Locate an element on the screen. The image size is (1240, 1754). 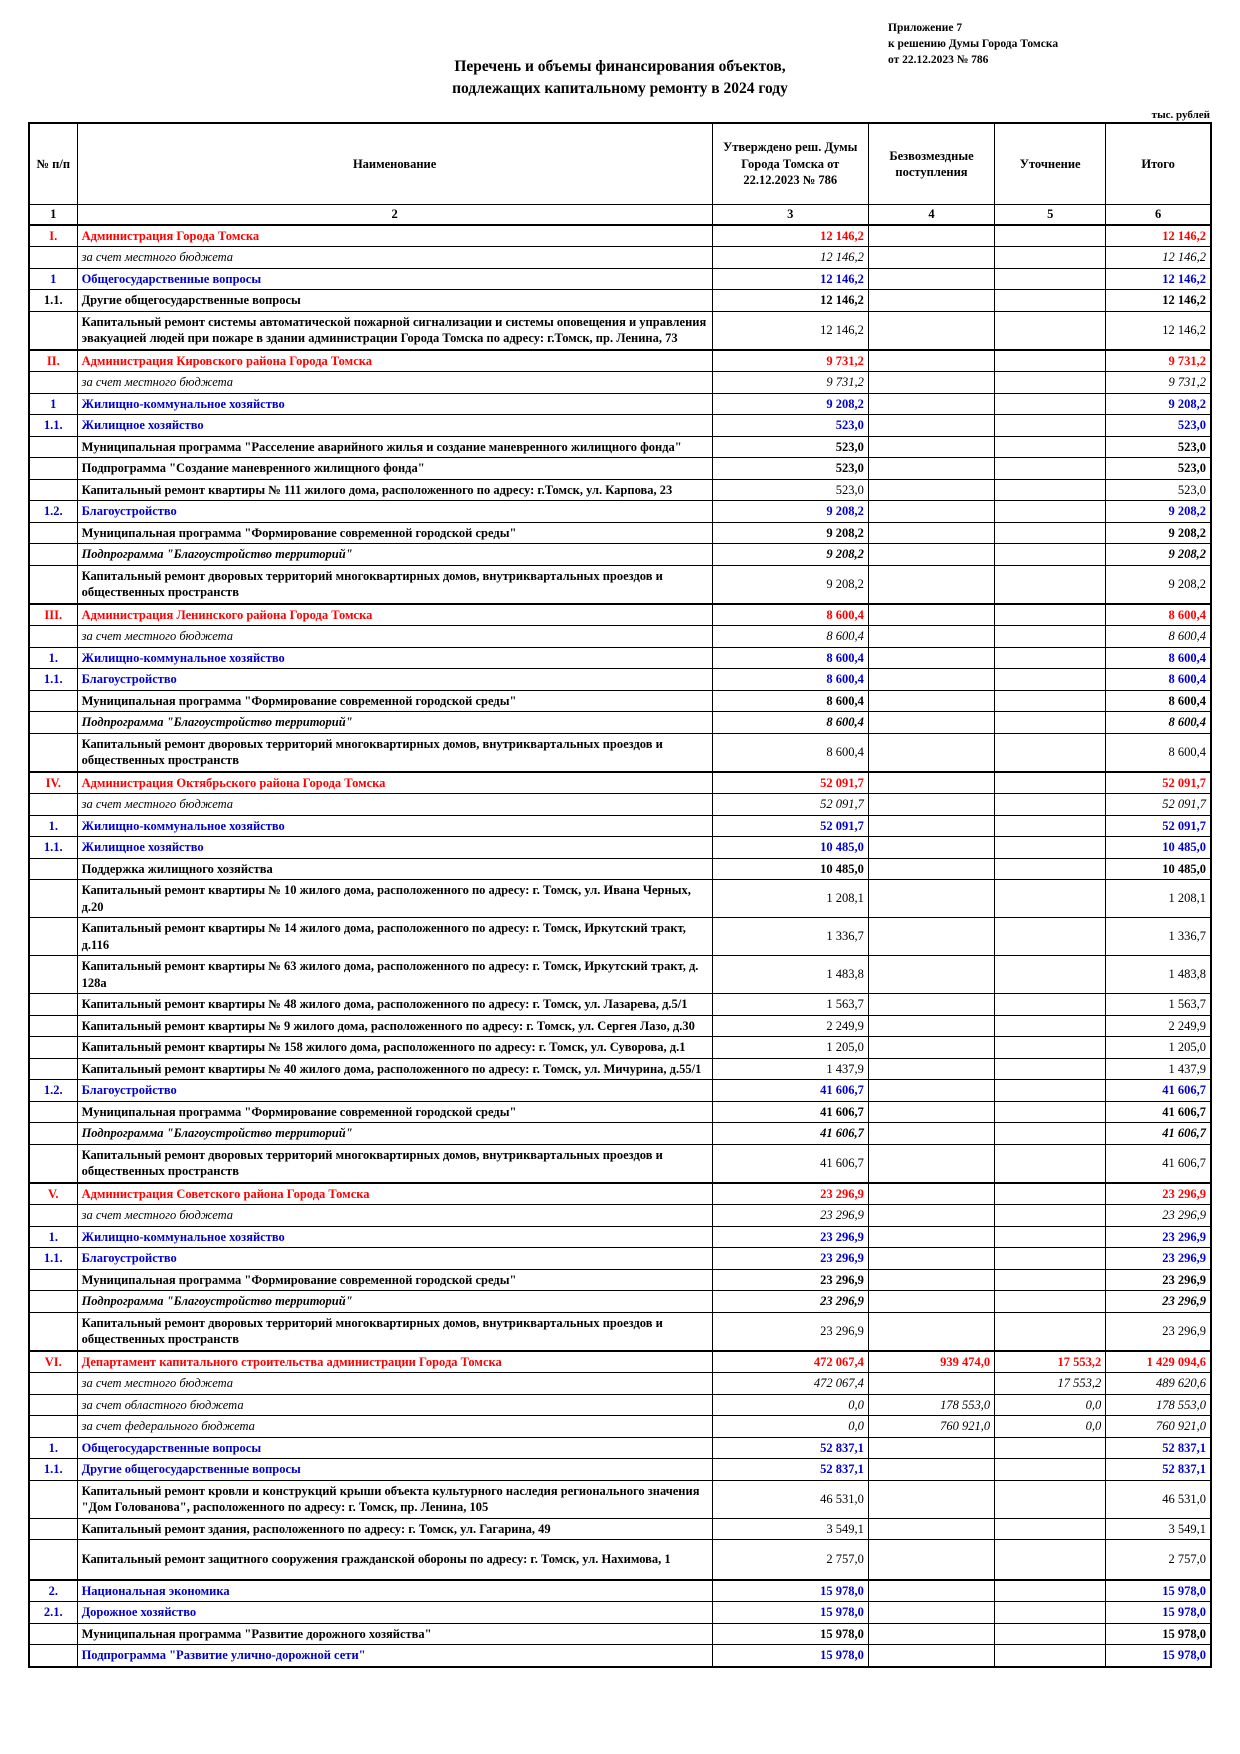
header-adjustment: Уточнение is located at coordinates (1050, 163).